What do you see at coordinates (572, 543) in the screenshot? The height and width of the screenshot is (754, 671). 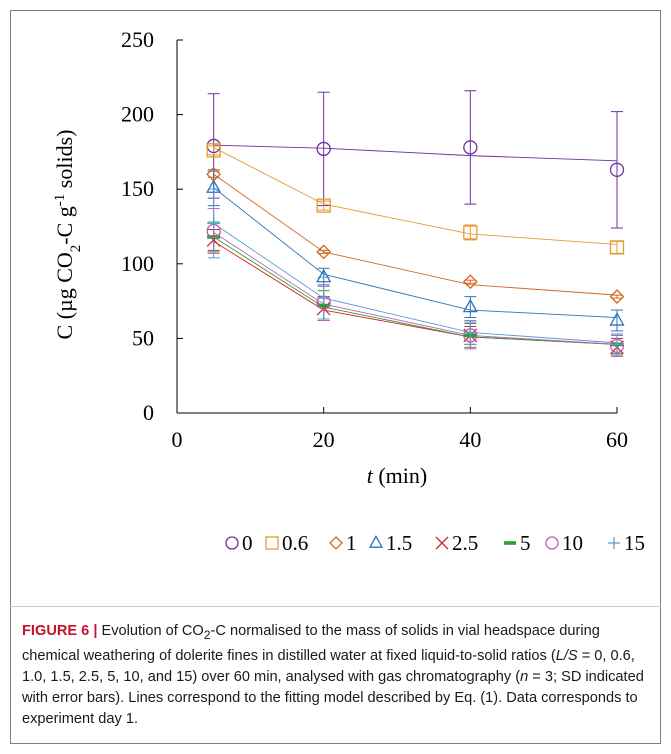 I see `legend-label-10: 10` at bounding box center [572, 543].